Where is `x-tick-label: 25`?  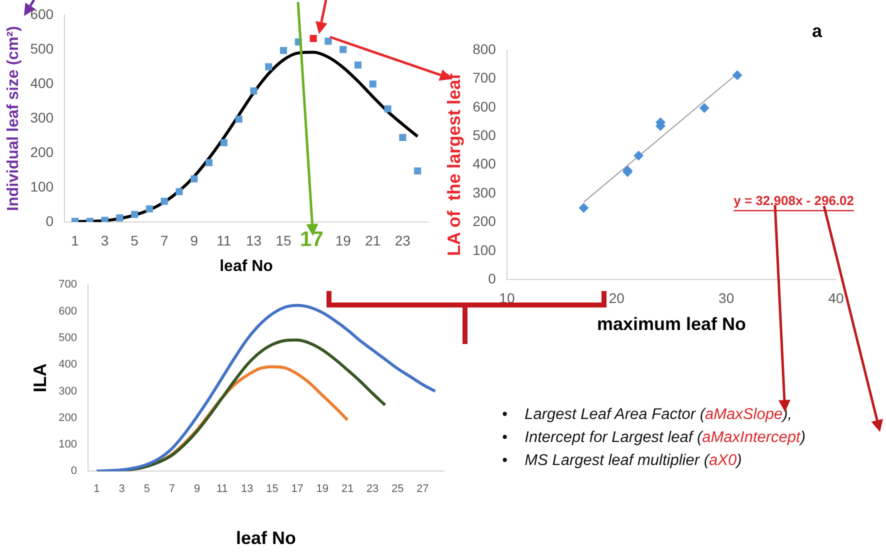
x-tick-label: 25 is located at coordinates (397, 488).